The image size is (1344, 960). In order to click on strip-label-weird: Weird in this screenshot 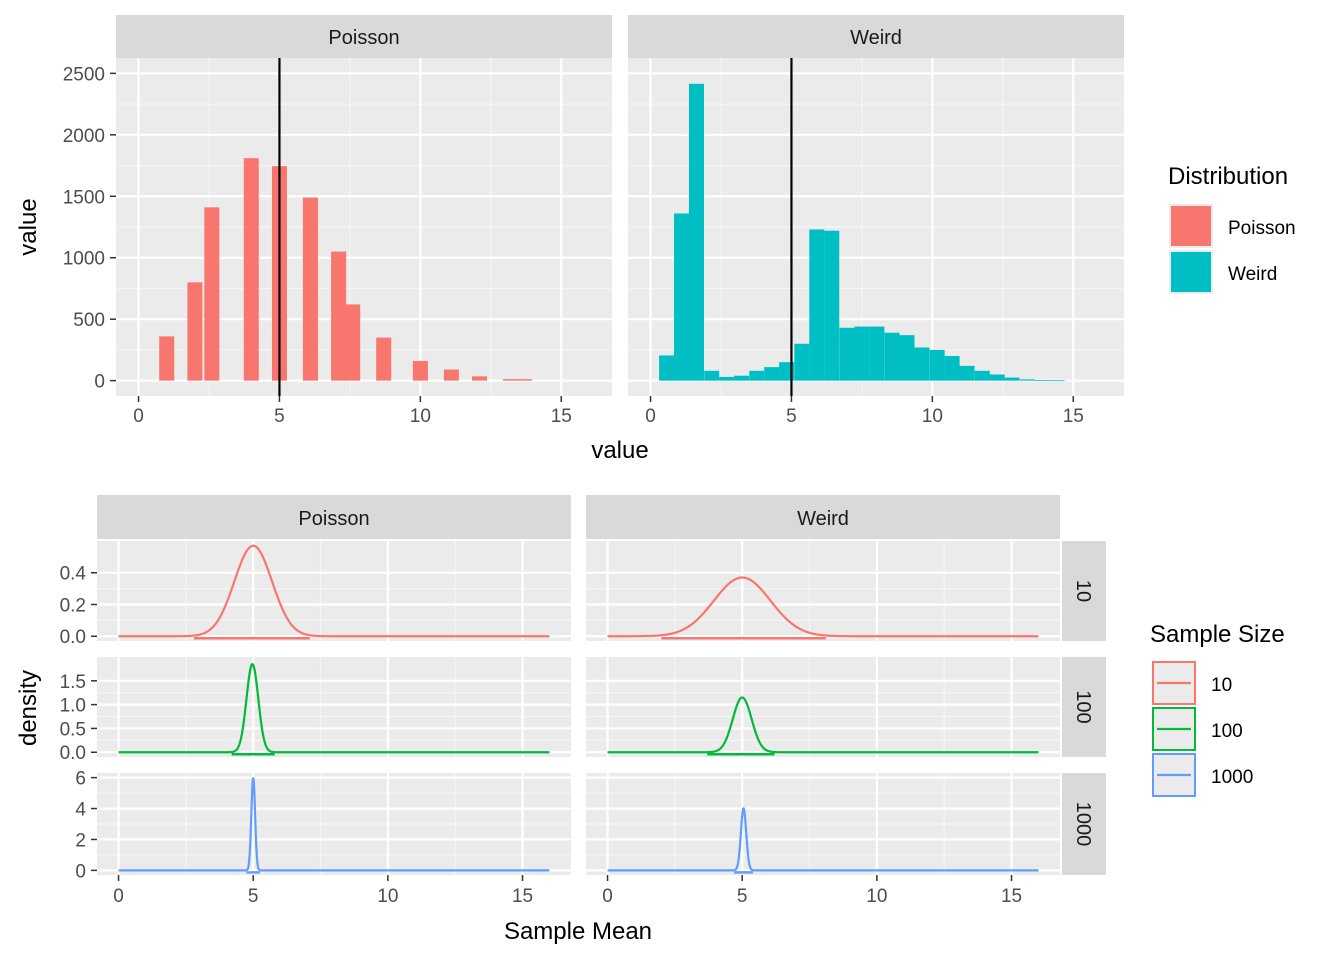, I will do `click(876, 38)`.